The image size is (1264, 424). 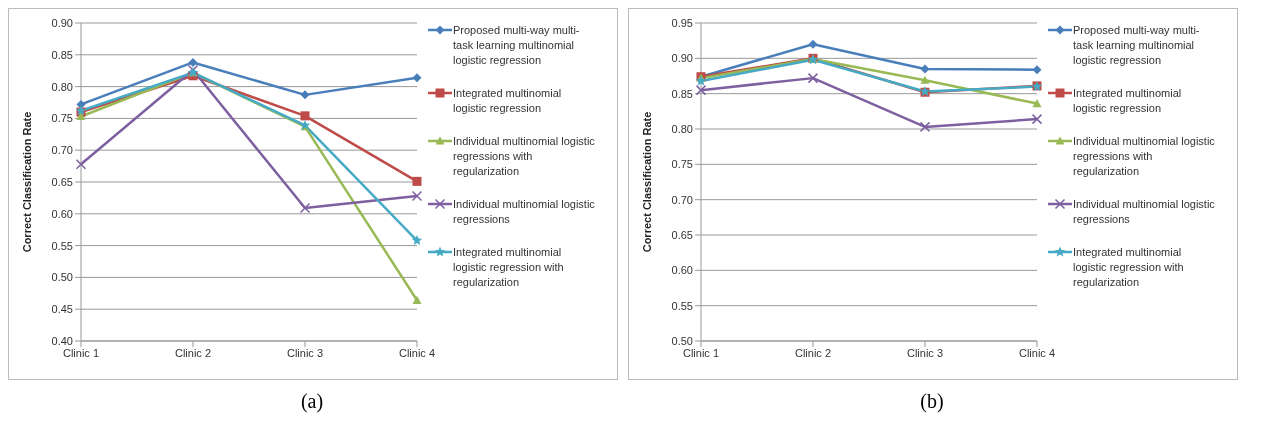 What do you see at coordinates (62, 309) in the screenshot?
I see `y-tick-label: 0.45` at bounding box center [62, 309].